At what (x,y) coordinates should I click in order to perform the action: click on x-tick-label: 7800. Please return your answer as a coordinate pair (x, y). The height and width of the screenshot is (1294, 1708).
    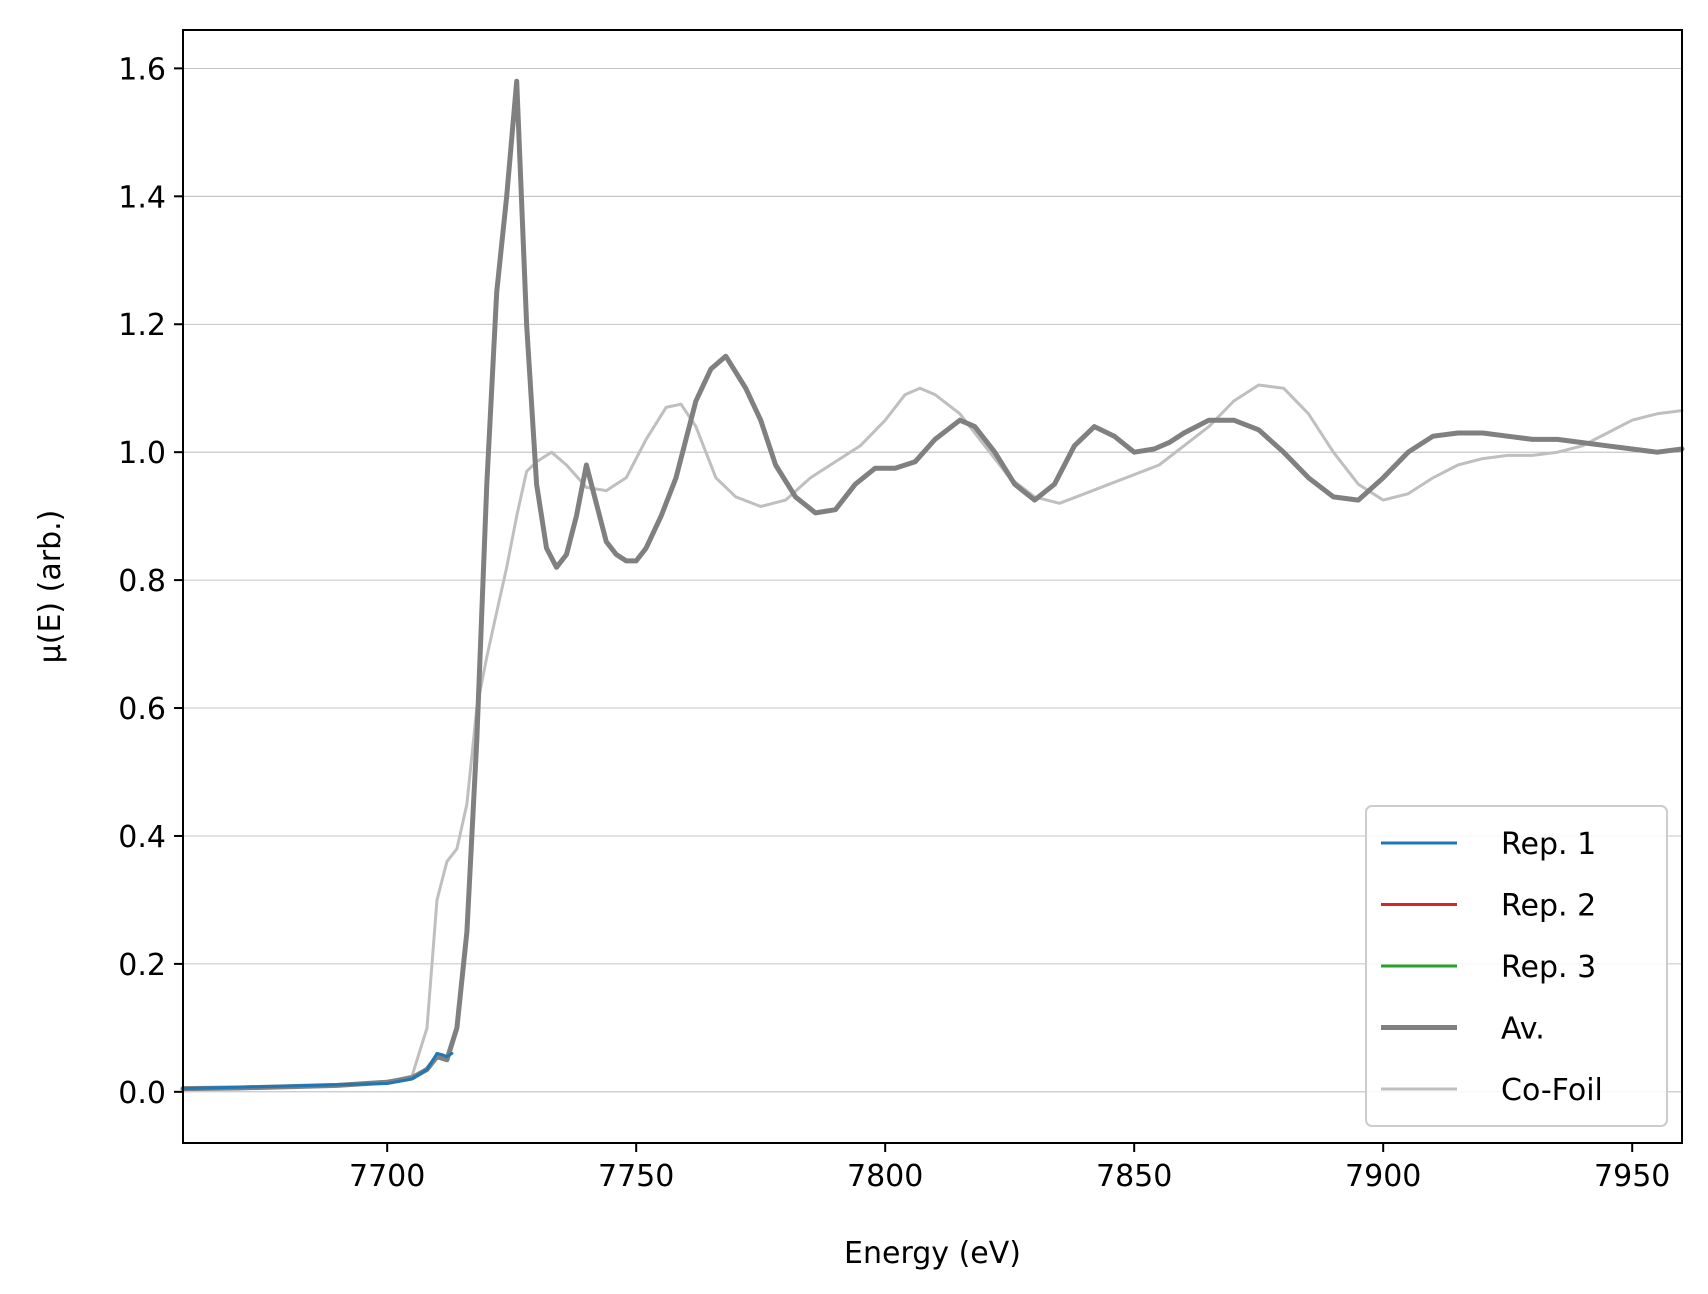
    Looking at the image, I should click on (885, 1176).